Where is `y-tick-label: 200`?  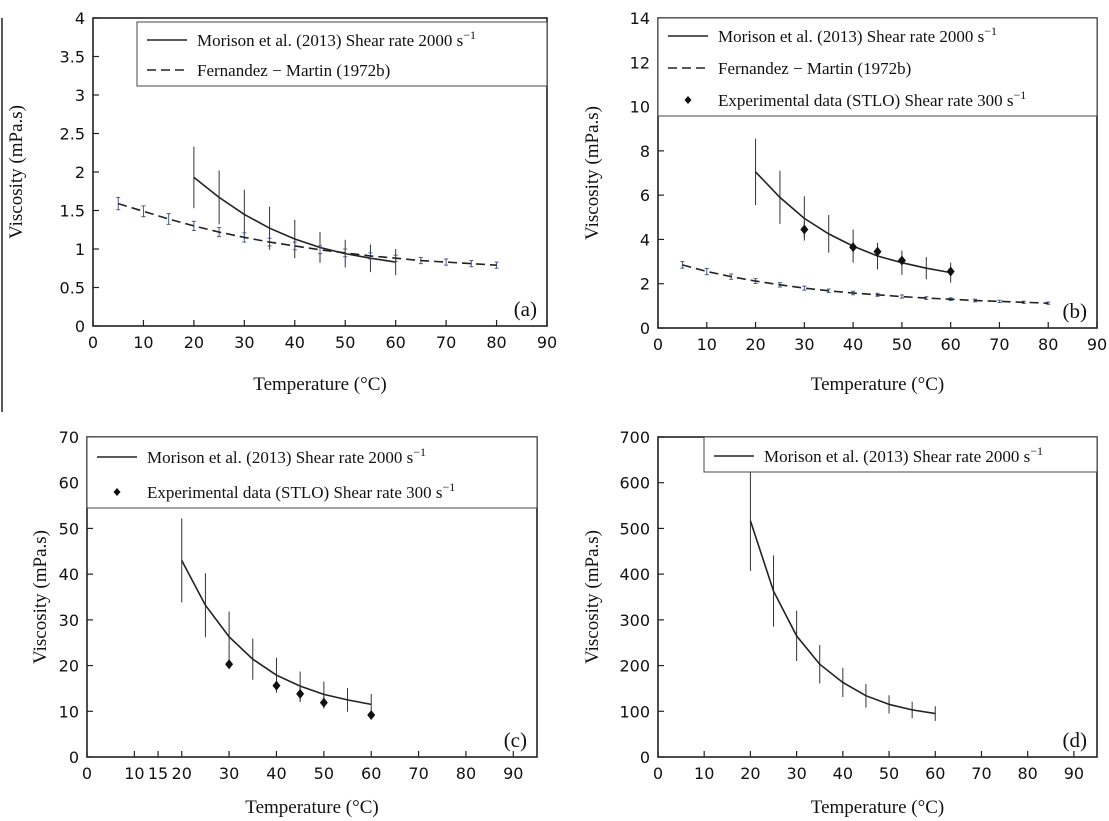 y-tick-label: 200 is located at coordinates (634, 666).